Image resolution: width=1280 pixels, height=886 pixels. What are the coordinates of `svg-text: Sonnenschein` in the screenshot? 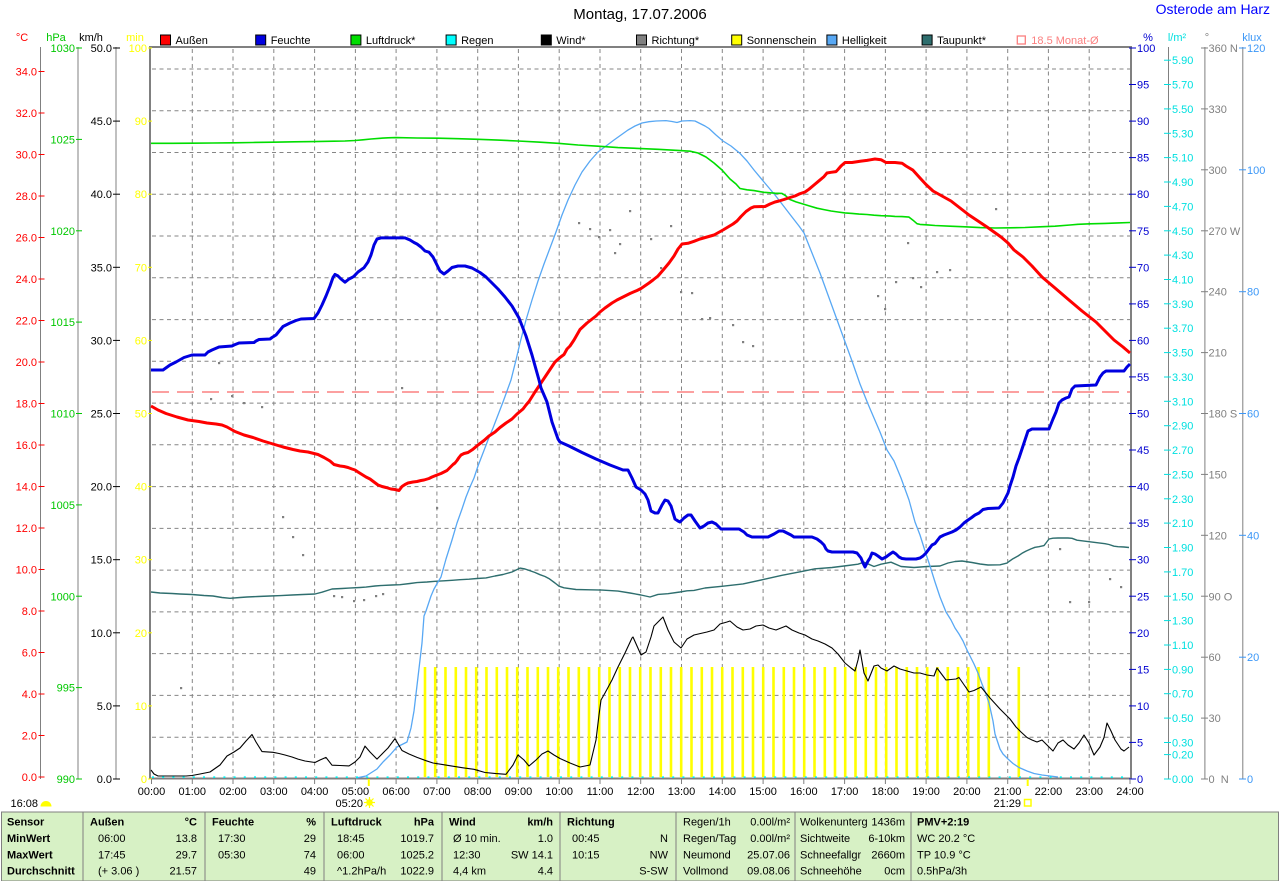 It's located at (782, 41).